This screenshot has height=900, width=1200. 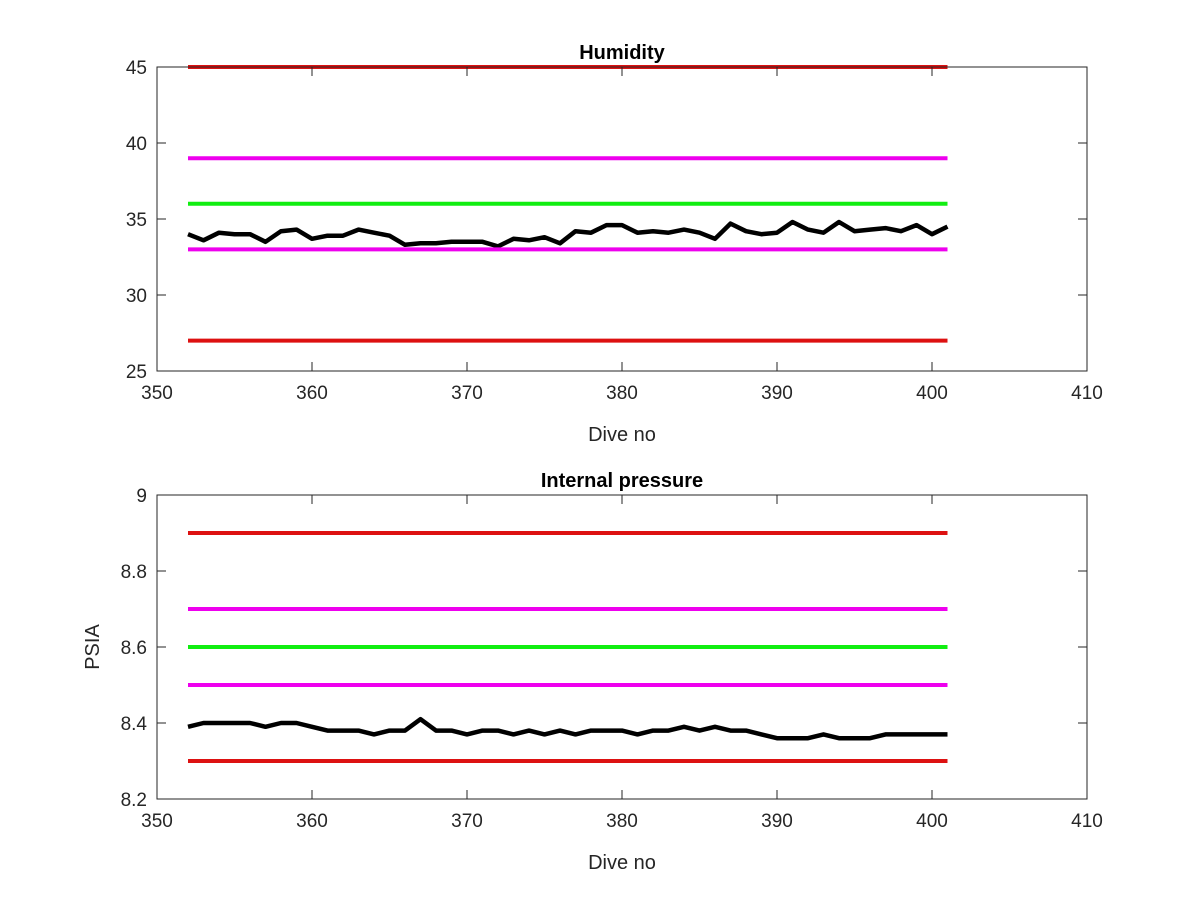 What do you see at coordinates (134, 724) in the screenshot?
I see `y-tick-label: 8.4` at bounding box center [134, 724].